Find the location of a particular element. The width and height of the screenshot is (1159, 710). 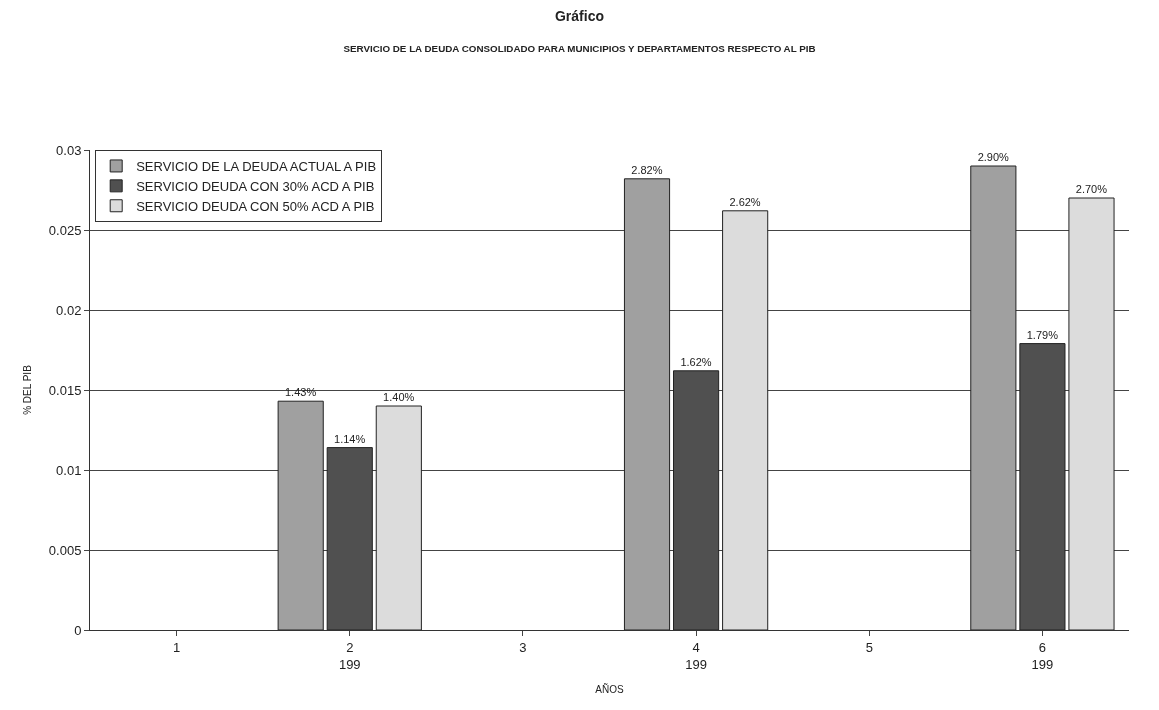

y-tick-label: 0.015 is located at coordinates (65, 390).